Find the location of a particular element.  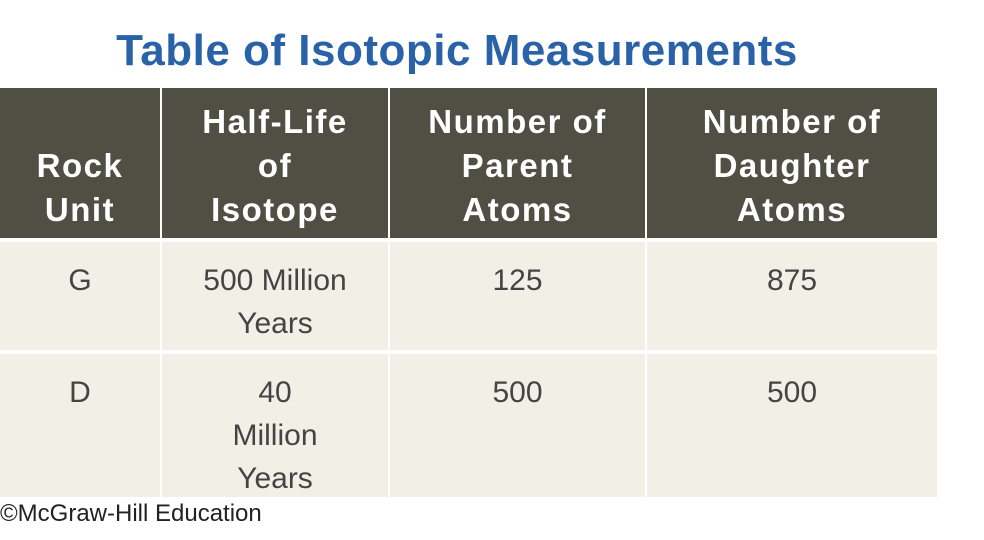

table-cell: 875 is located at coordinates (792, 296).